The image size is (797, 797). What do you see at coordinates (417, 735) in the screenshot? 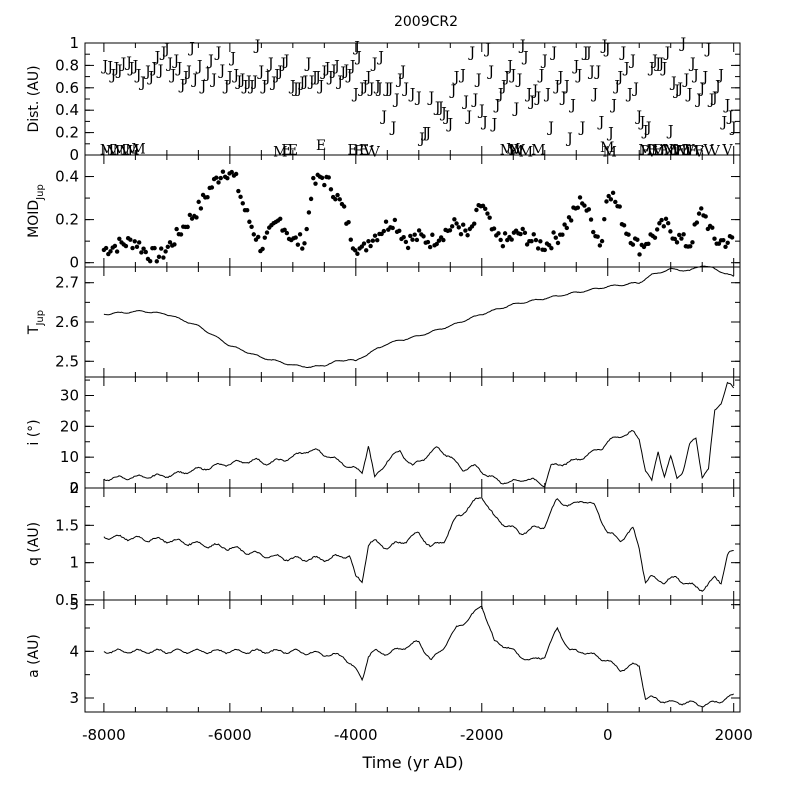
I see `x-axis: -8000 -6000 -4000 -2000 0 2000` at bounding box center [417, 735].